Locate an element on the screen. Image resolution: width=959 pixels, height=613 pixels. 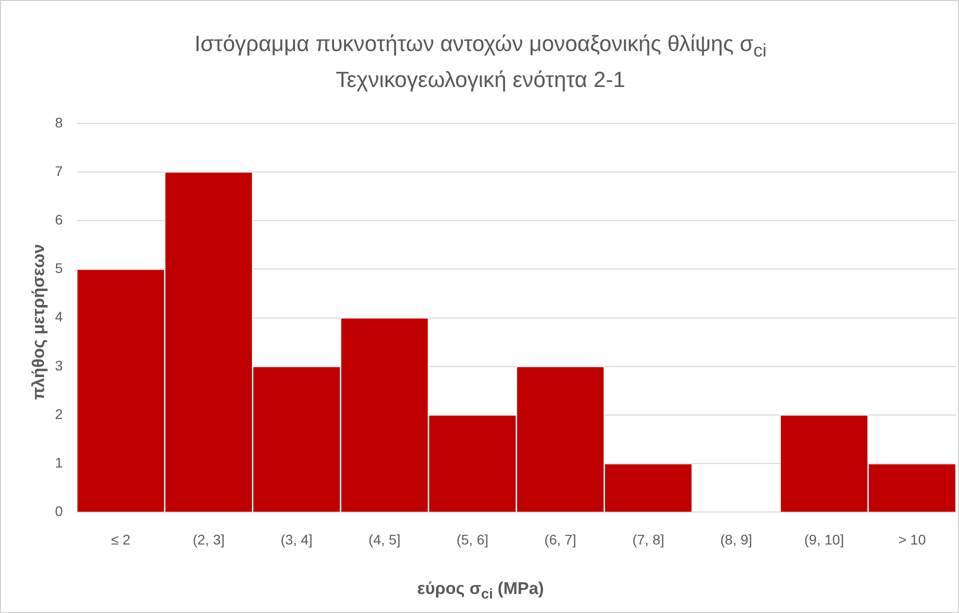
chart-subtitle: Τεχνικογεωλογική ενότητα 2-1 is located at coordinates (480, 80).